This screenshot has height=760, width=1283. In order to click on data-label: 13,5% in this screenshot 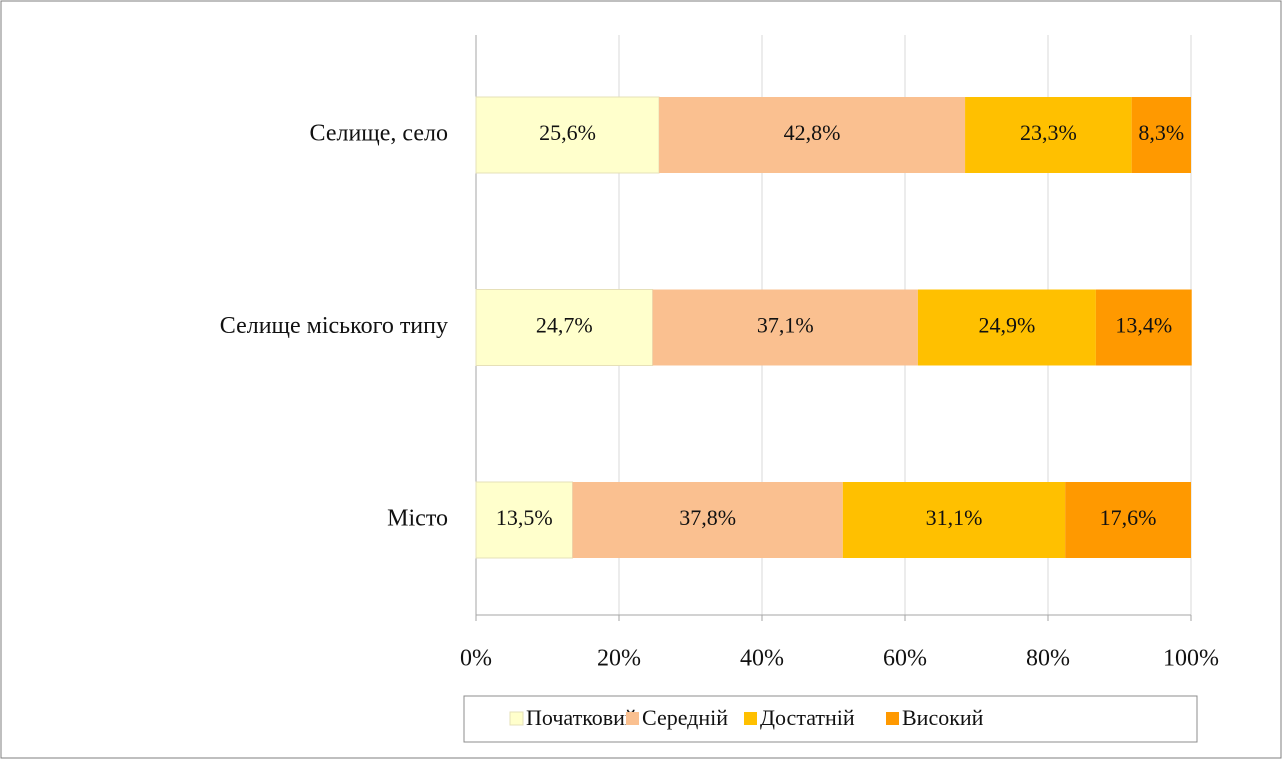, I will do `click(524, 517)`.